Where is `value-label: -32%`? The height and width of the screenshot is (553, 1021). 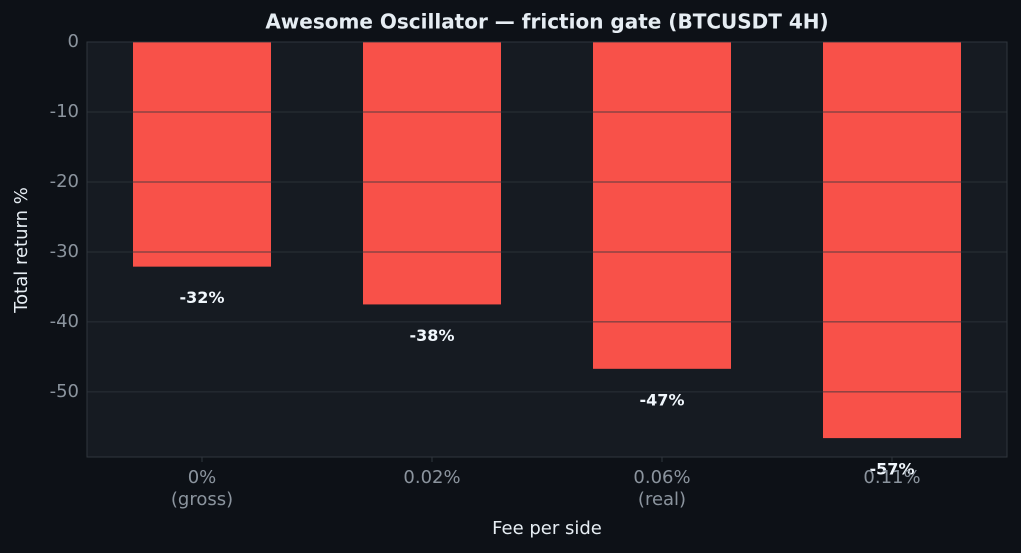 value-label: -32% is located at coordinates (202, 297).